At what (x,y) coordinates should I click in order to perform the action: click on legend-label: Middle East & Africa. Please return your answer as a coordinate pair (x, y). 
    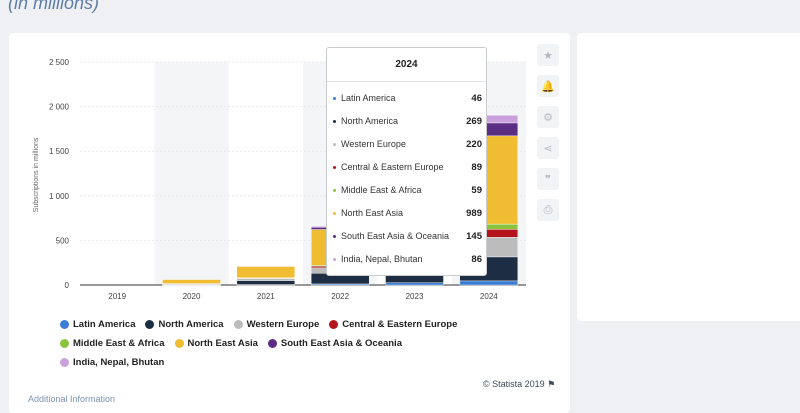
    Looking at the image, I should click on (119, 343).